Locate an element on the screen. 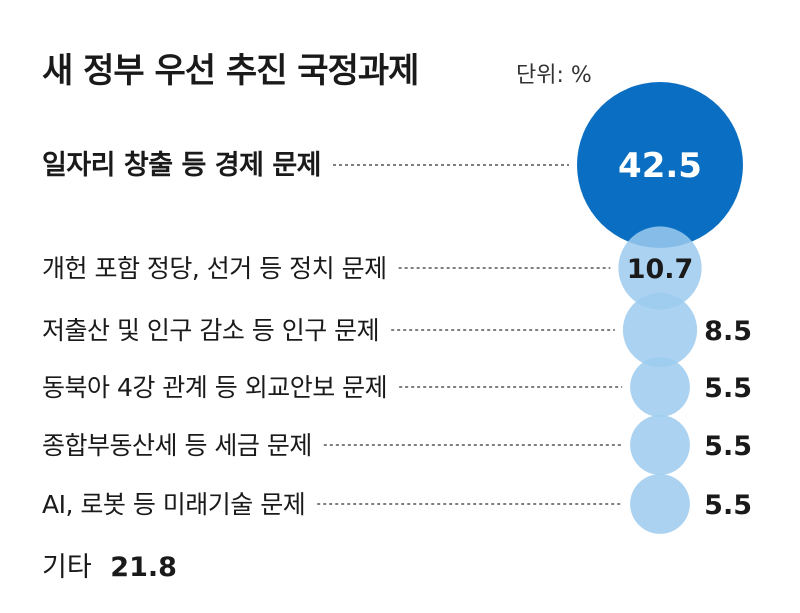  value-label-1: 42.5 is located at coordinates (660, 166).